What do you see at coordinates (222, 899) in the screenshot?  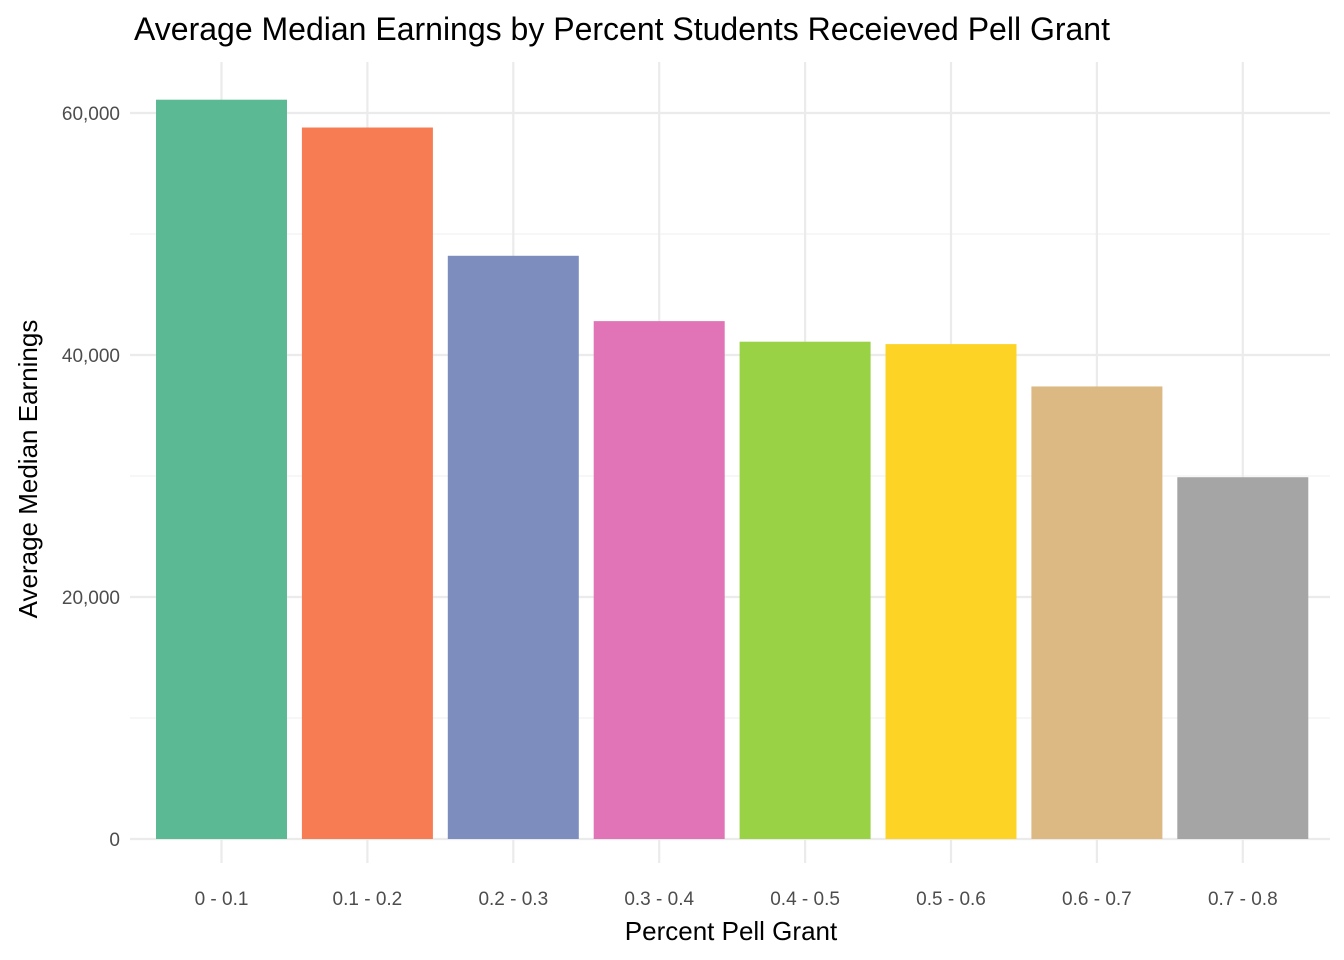 I see `x-tick-label: 0 - 0.1` at bounding box center [222, 899].